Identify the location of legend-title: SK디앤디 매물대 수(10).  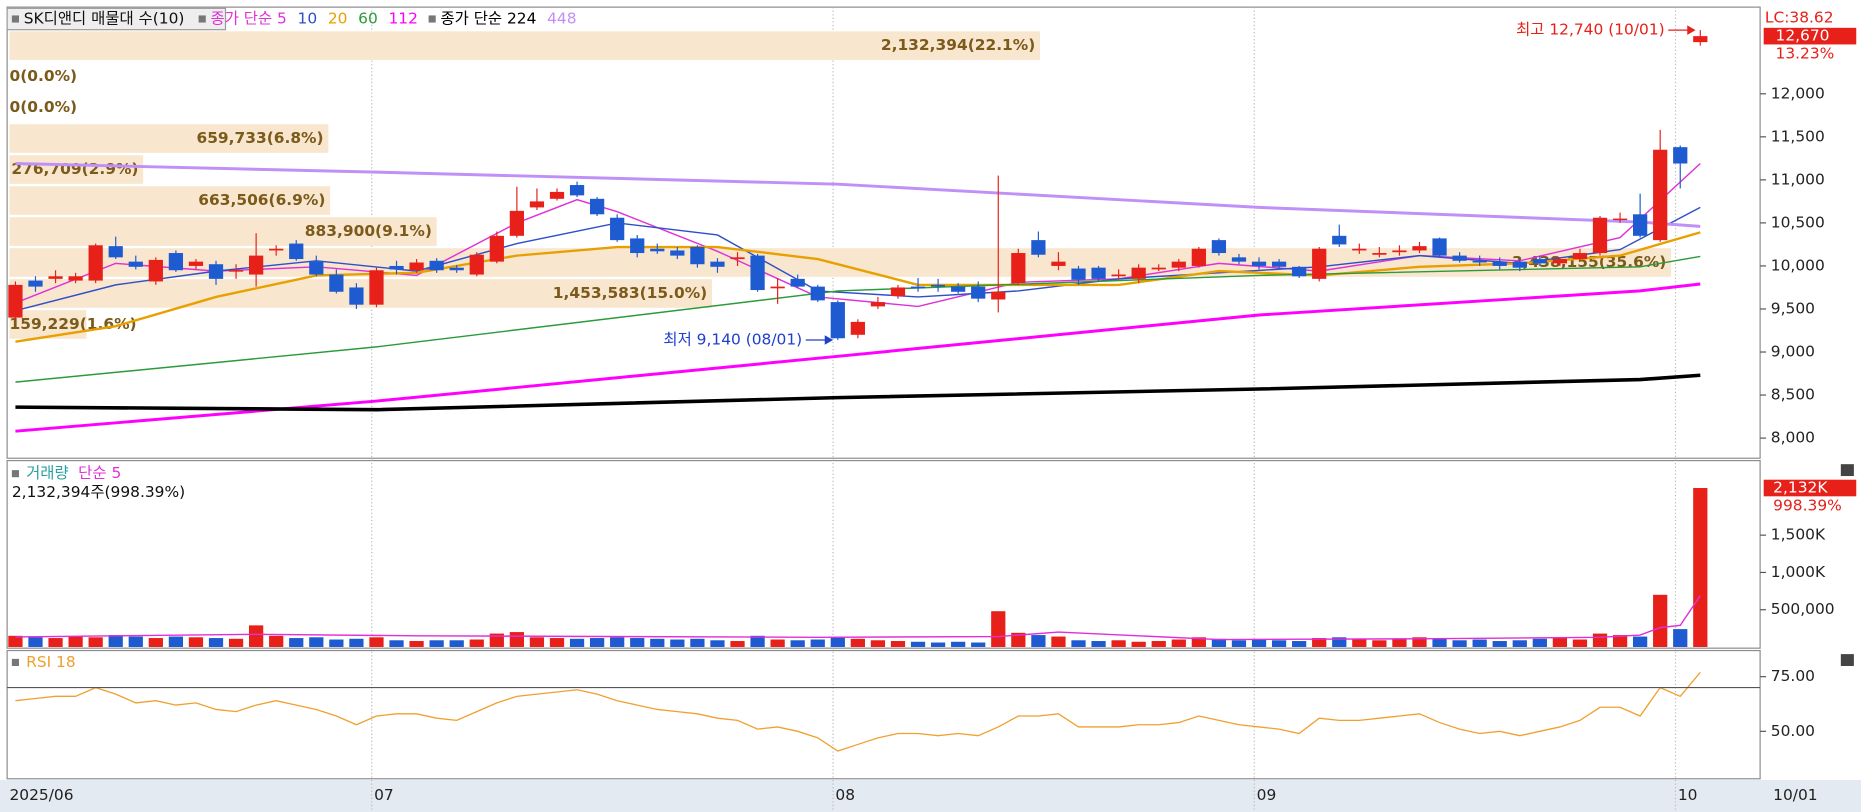
(104, 18).